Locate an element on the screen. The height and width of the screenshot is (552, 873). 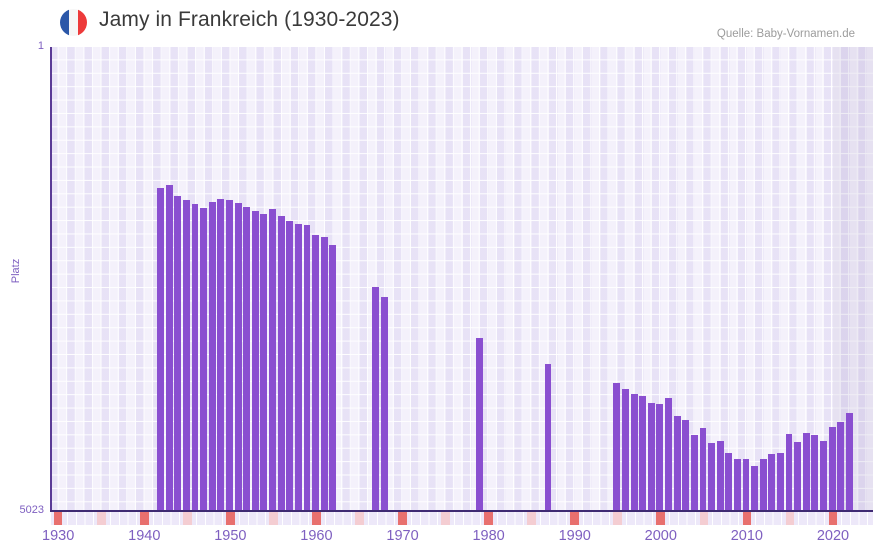
bar-1997 is located at coordinates (634, 452).